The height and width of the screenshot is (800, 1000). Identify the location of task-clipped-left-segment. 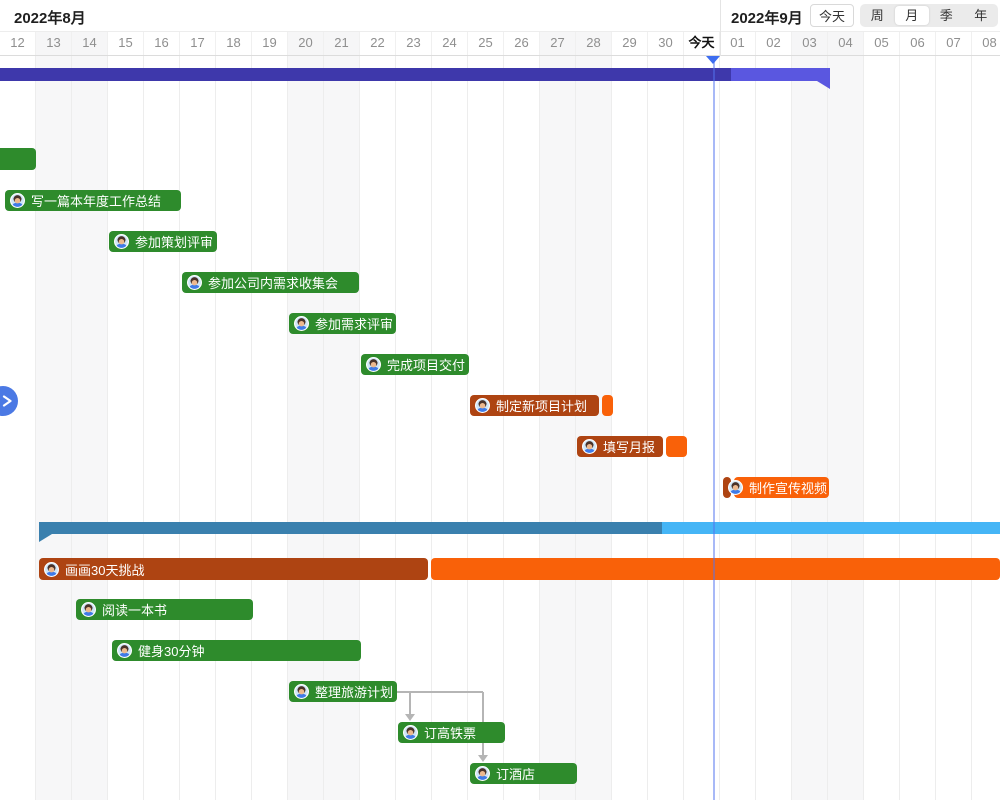
(18, 159).